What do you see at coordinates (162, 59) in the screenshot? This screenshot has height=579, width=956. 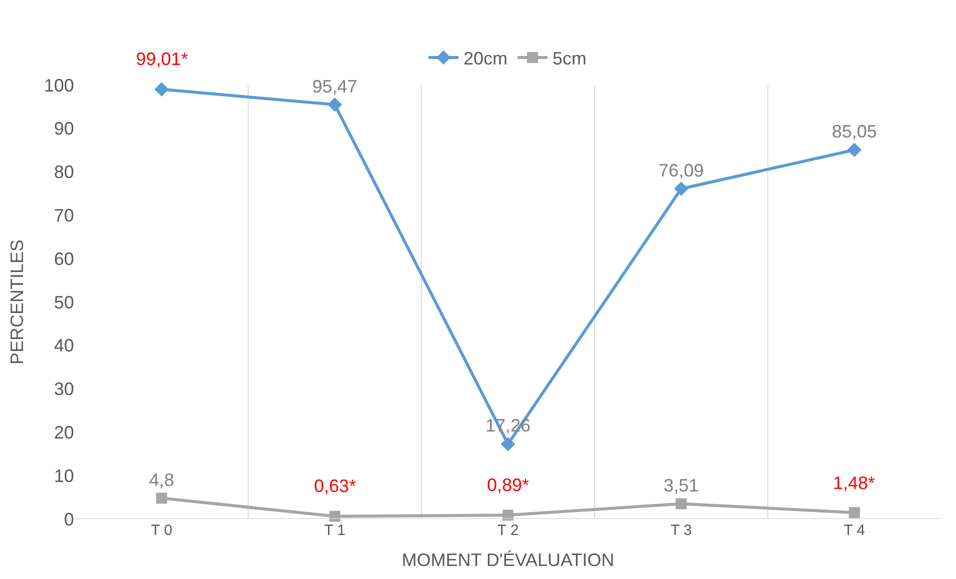 I see `annotation: 99,01*` at bounding box center [162, 59].